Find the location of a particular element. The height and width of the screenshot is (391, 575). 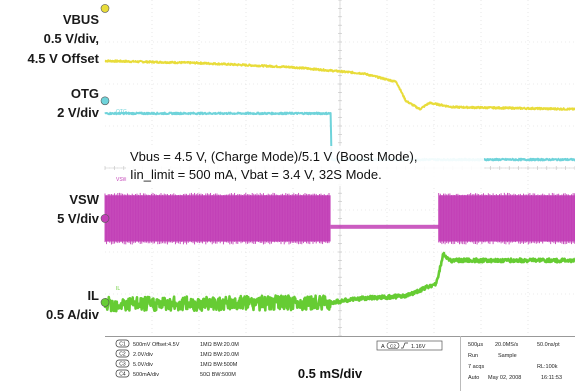

il-scale: 0.5 A/div is located at coordinates (73, 314).